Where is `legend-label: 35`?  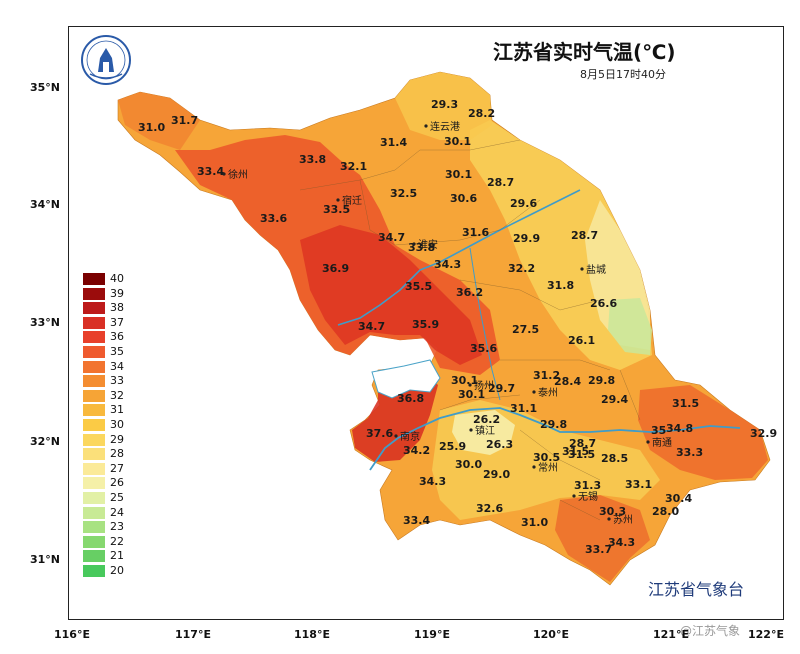 legend-label: 35 is located at coordinates (117, 351).